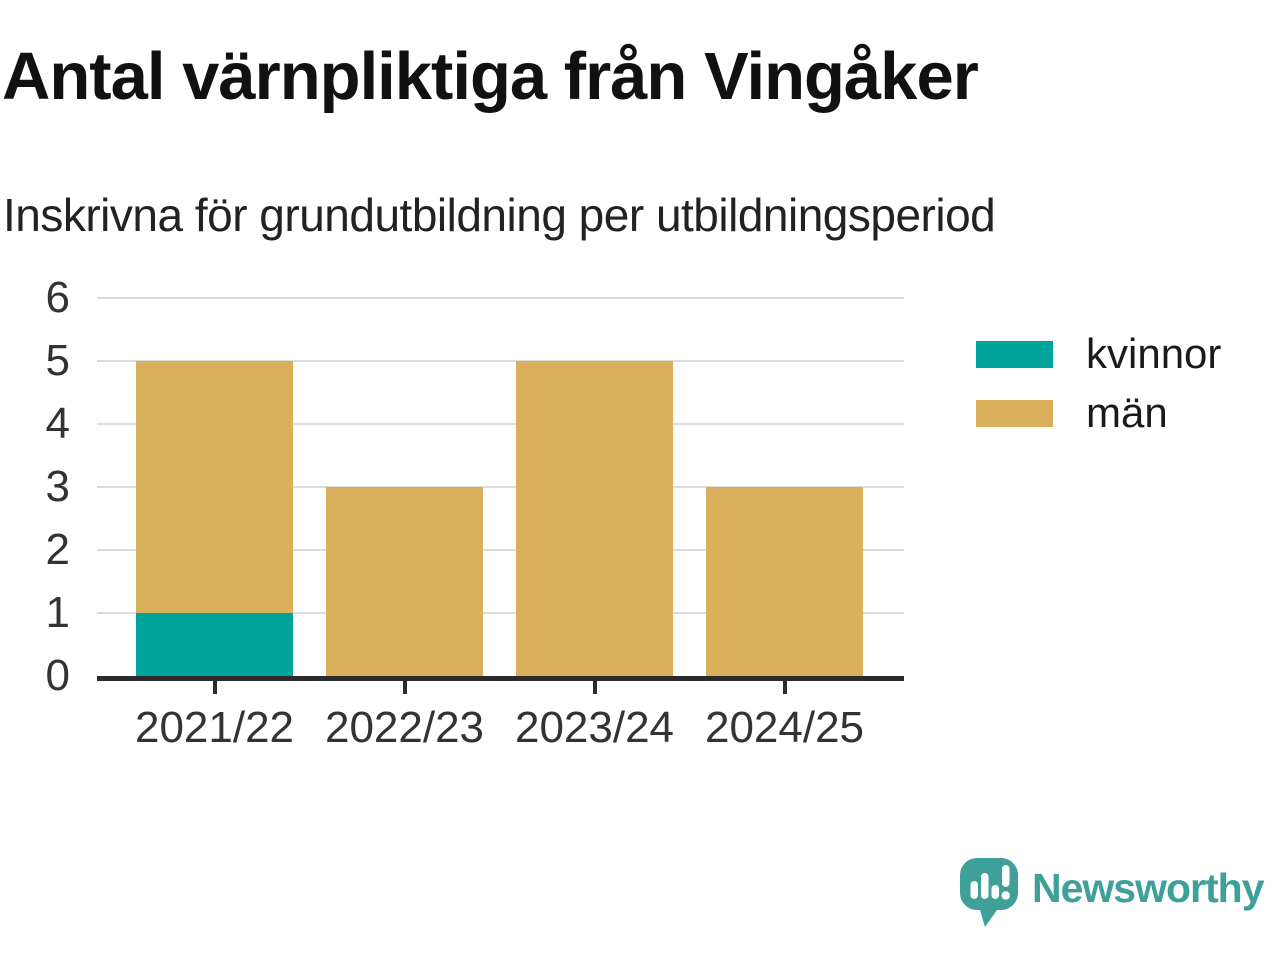 The image size is (1280, 960). I want to click on x-tick-2022/23, so click(404, 687).